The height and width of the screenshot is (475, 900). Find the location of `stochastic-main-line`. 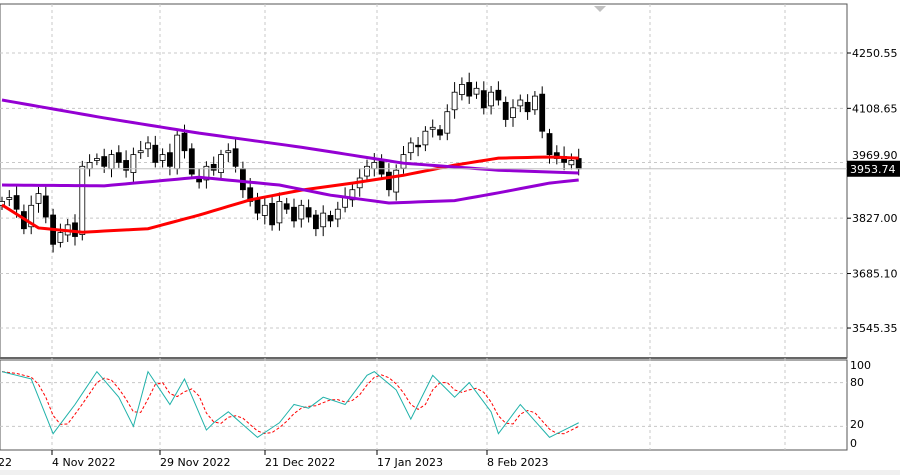

stochastic-main-line is located at coordinates (290, 404).